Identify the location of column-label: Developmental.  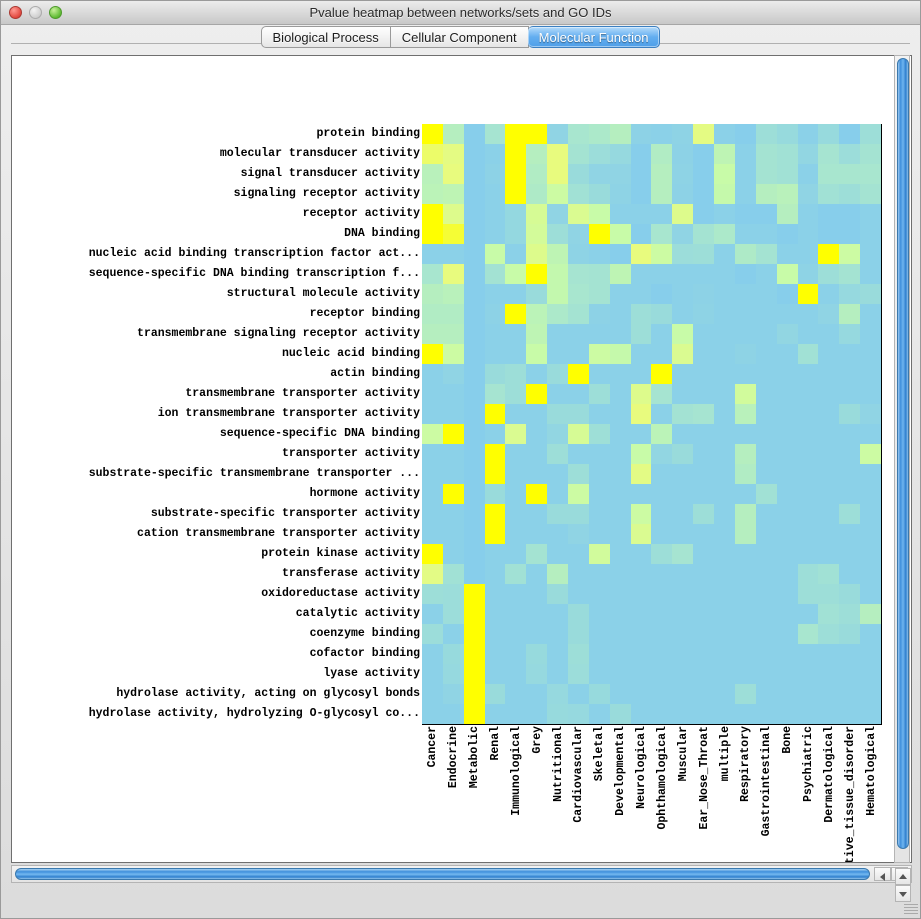
(620, 771).